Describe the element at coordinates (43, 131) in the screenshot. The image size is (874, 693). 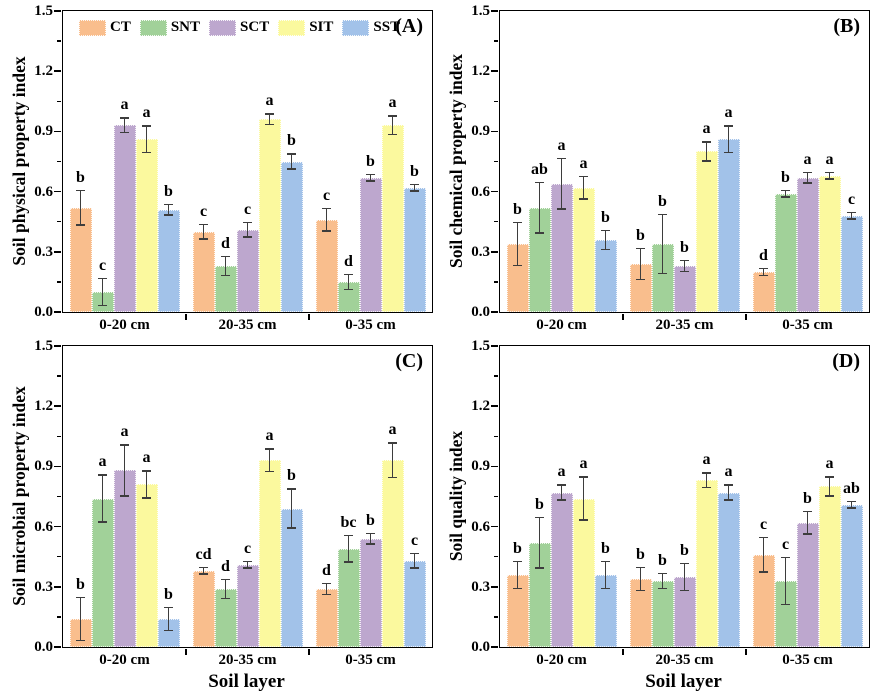
I see `y-tick-label: 0.9` at that location.